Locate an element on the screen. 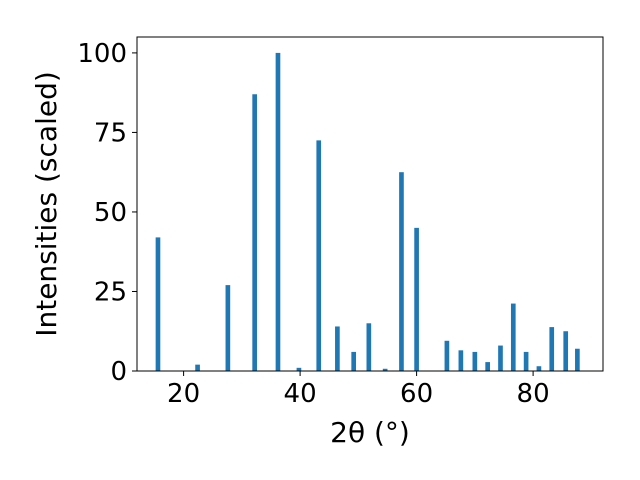 The height and width of the screenshot is (480, 640). y-tick-label: 25 is located at coordinates (110, 292).